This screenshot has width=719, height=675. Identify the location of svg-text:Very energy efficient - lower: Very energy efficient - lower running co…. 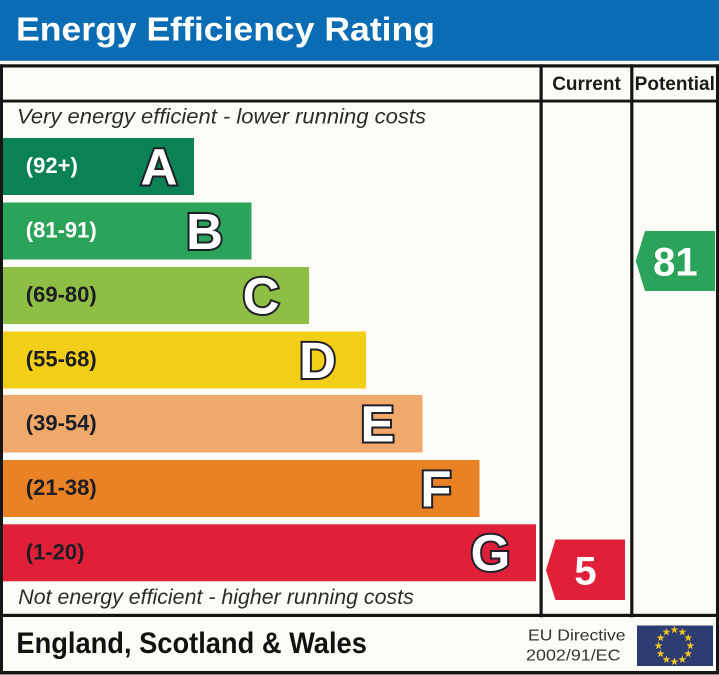
(221, 117).